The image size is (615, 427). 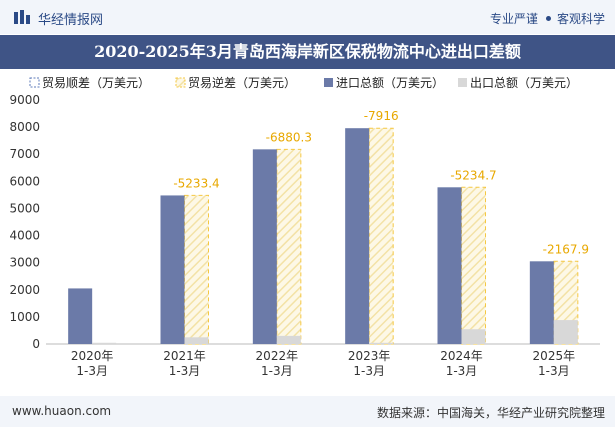 I want to click on legend-label: 贸易顺差（万美元）, so click(x=96, y=83).